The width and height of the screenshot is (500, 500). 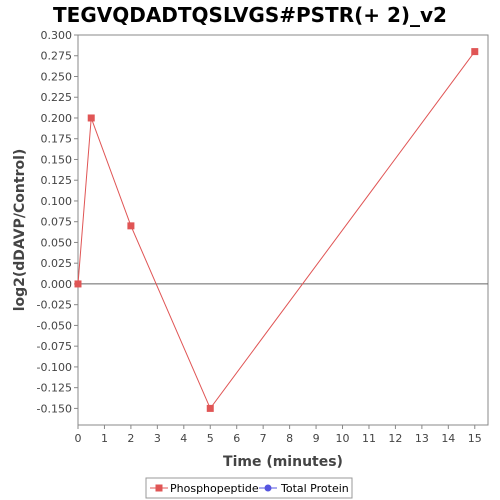 I want to click on y-tick-label: -0.100, so click(x=54, y=367).